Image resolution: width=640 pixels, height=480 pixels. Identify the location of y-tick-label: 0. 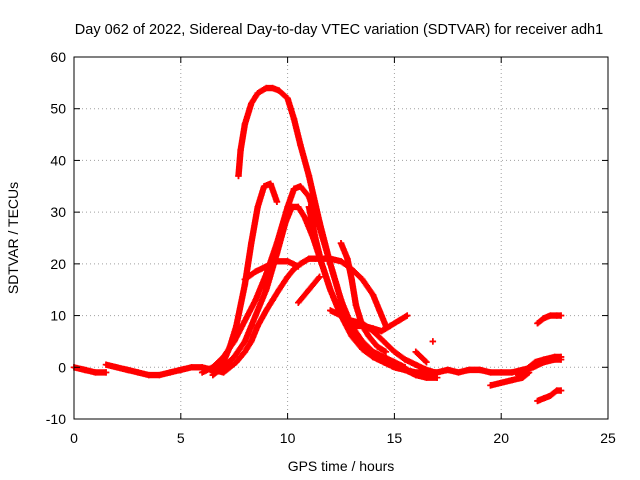
(62, 367).